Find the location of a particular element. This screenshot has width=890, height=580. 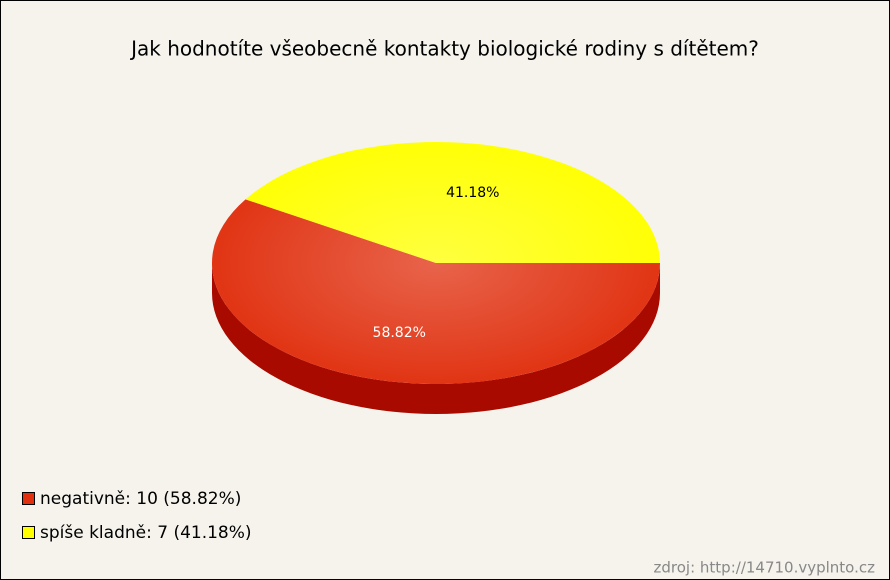

legend-label: spíše kladně: 7 (41.18%) is located at coordinates (146, 533).